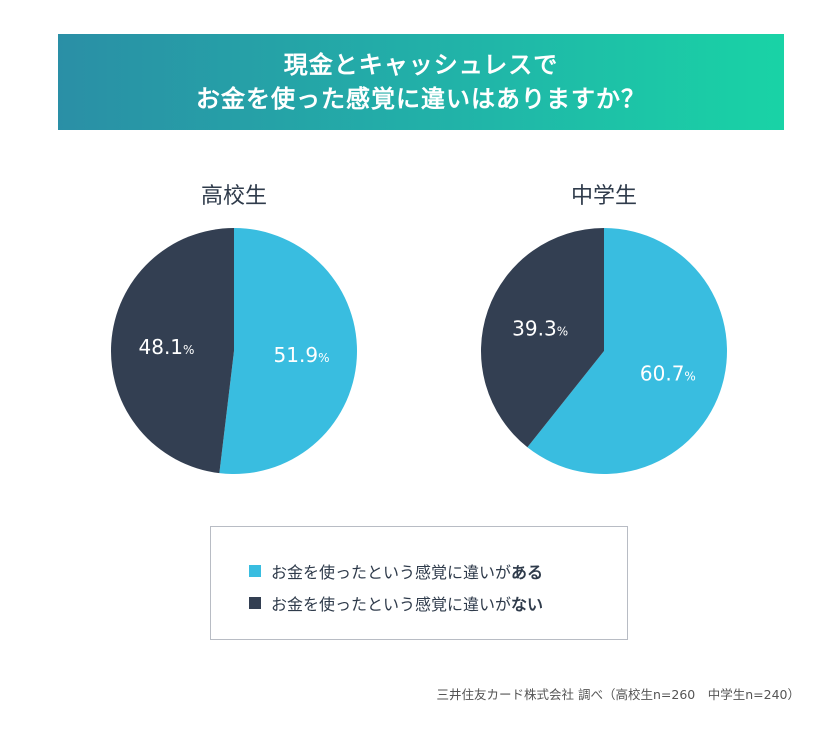 This screenshot has width=840, height=734. What do you see at coordinates (527, 604) in the screenshot?
I see `legend-emph-no: ない` at bounding box center [527, 604].